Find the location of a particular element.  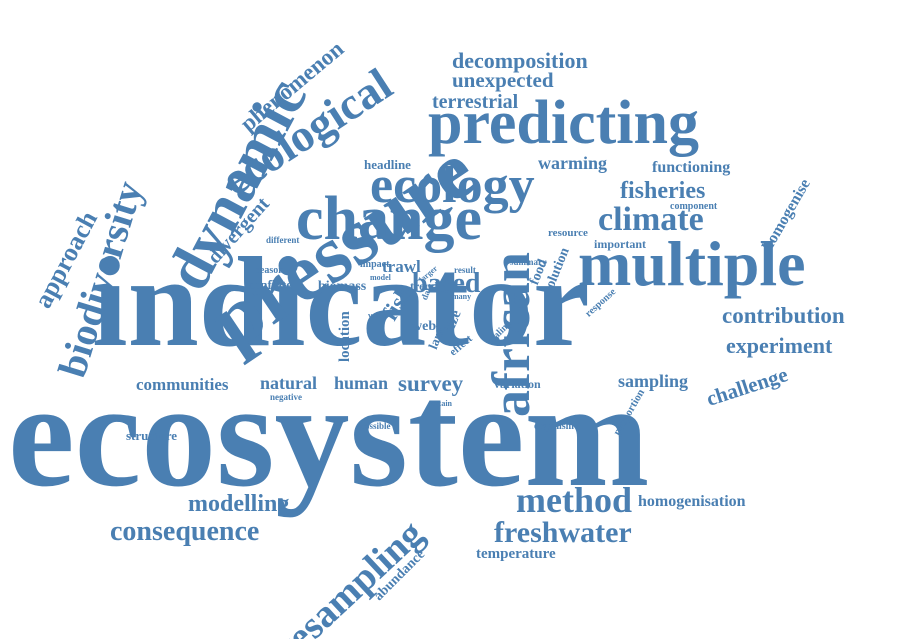

word-change: change is located at coordinates (389, 219).